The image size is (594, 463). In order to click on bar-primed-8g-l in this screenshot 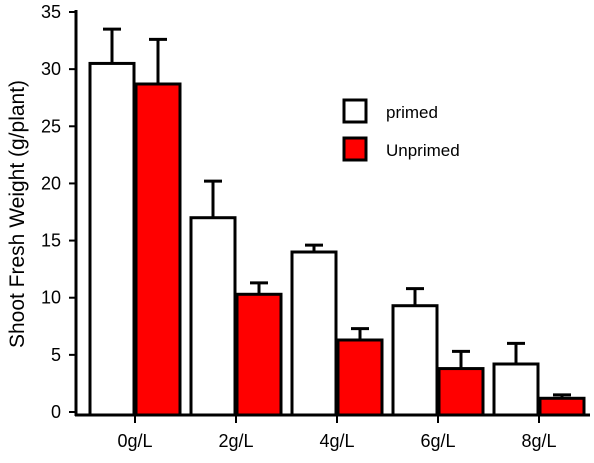, I will do `click(516, 389)`.